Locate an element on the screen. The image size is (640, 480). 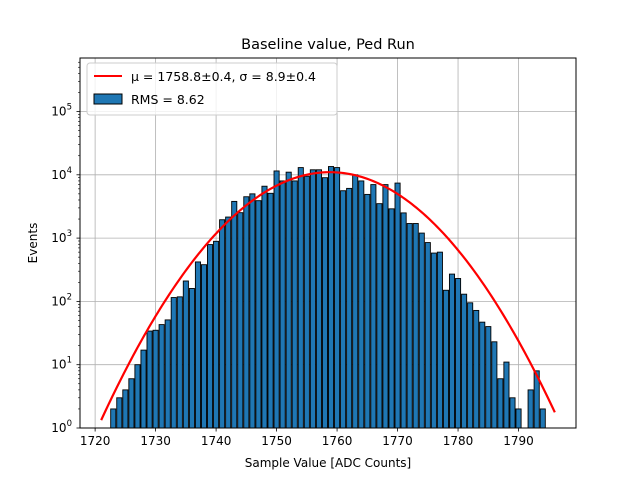
legend-box is located at coordinates (212, 89).